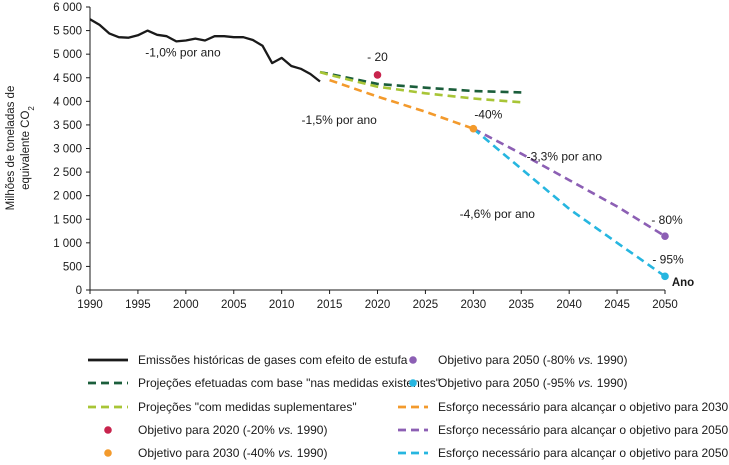 This screenshot has height=465, width=729. I want to click on legend-item-wam: Projeções "com medidas suplementares", so click(222, 407).